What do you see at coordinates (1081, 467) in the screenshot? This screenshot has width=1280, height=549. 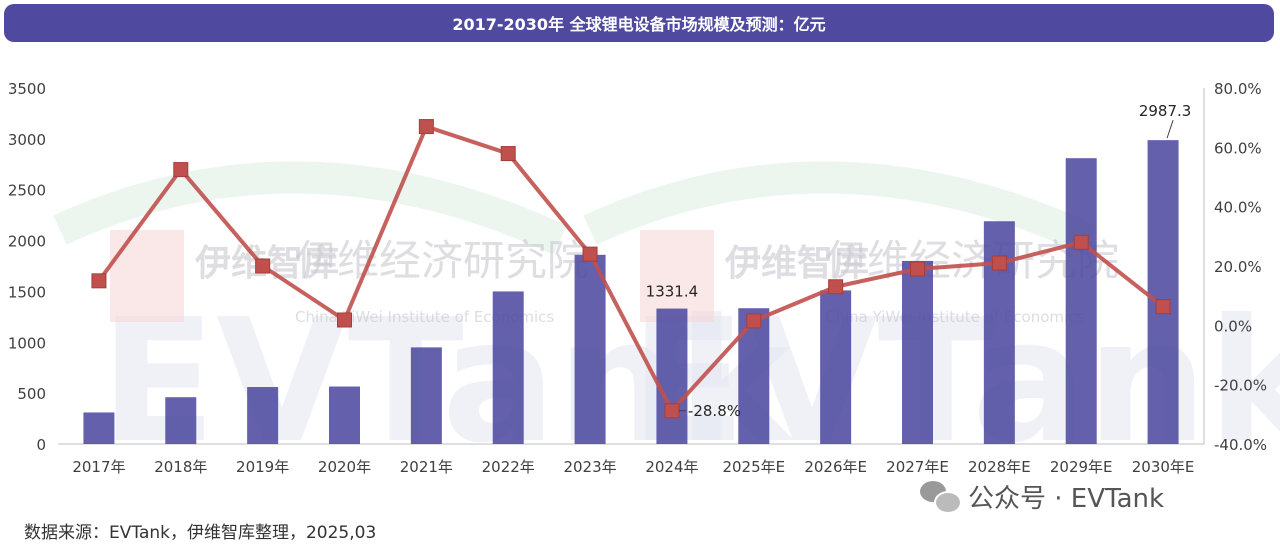 I see `x-tick-label: 2029年E` at bounding box center [1081, 467].